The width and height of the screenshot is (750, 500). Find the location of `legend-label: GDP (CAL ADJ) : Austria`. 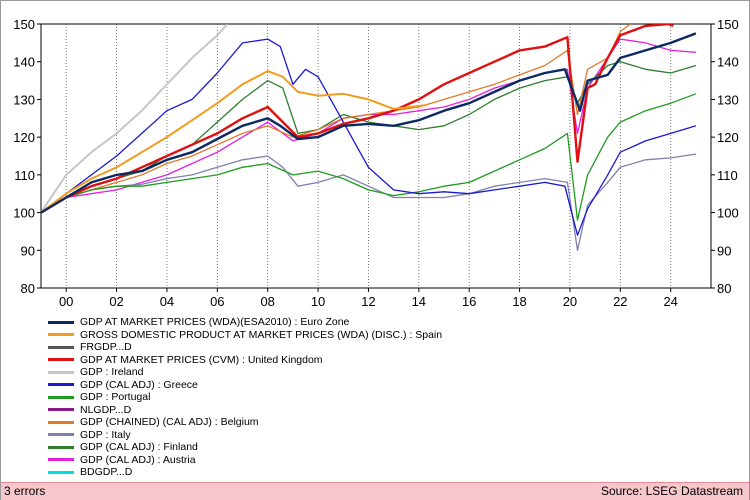

legend-label: GDP (CAL ADJ) : Austria is located at coordinates (138, 459).